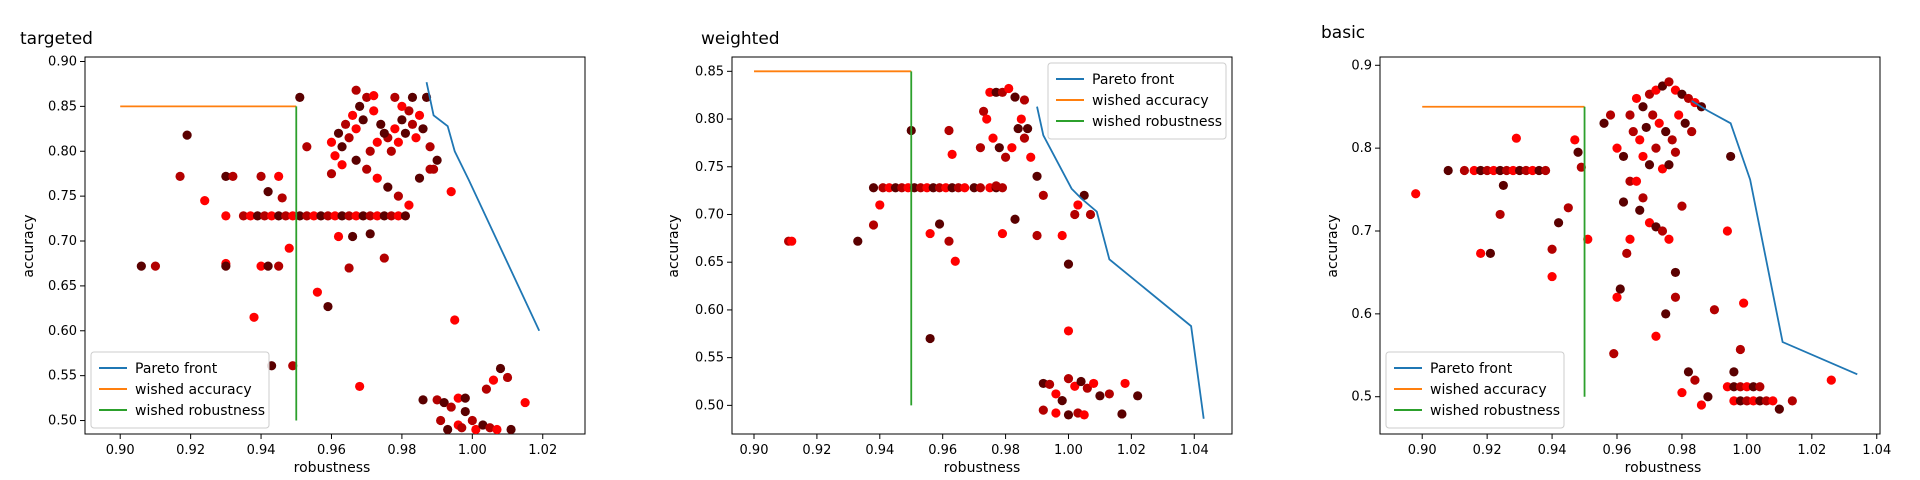 The width and height of the screenshot is (1920, 480). I want to click on y-axis-label: accuracy, so click(1333, 245).